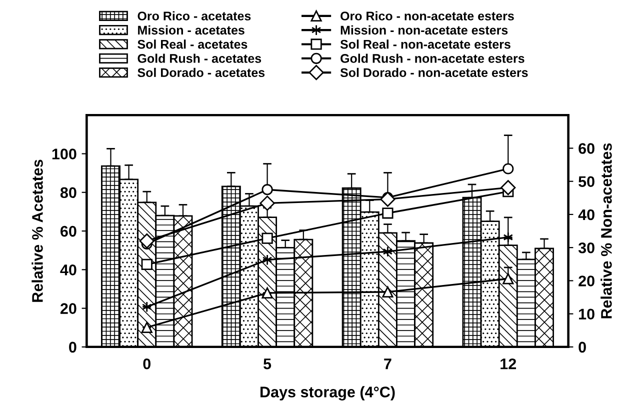 This screenshot has height=417, width=628. I want to click on y2-tick-label: 60, so click(586, 148).